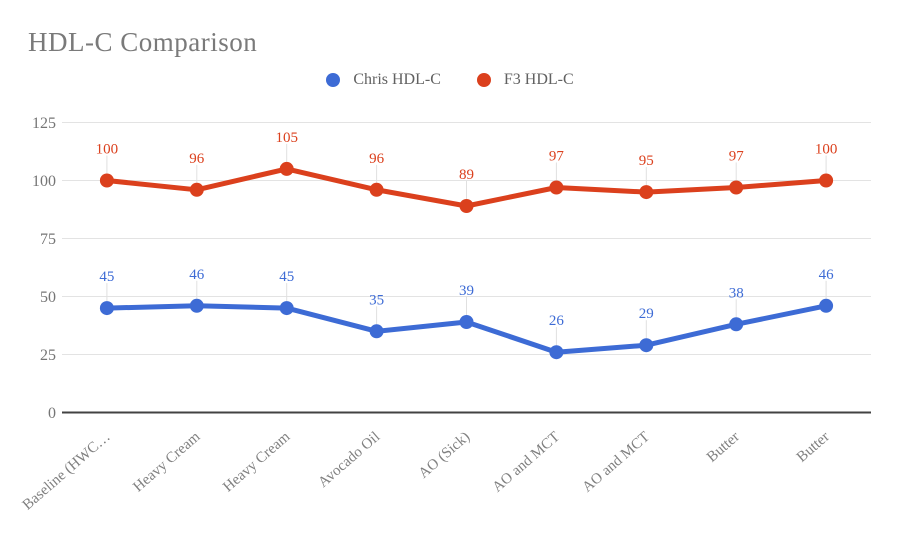  I want to click on data-label-f3-hdl-c: 95, so click(646, 161).